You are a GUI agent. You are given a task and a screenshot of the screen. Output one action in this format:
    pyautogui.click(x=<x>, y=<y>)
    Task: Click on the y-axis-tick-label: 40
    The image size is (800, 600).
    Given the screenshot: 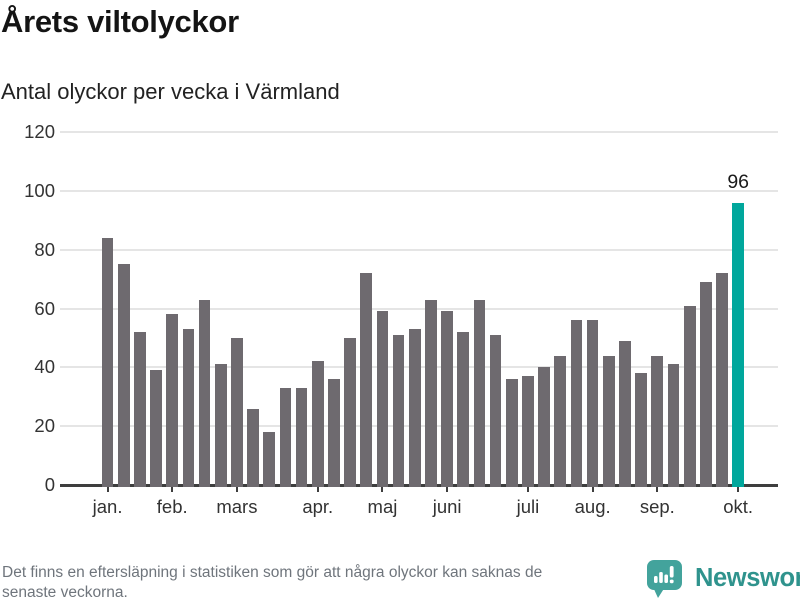 What is the action you would take?
    pyautogui.click(x=44, y=367)
    